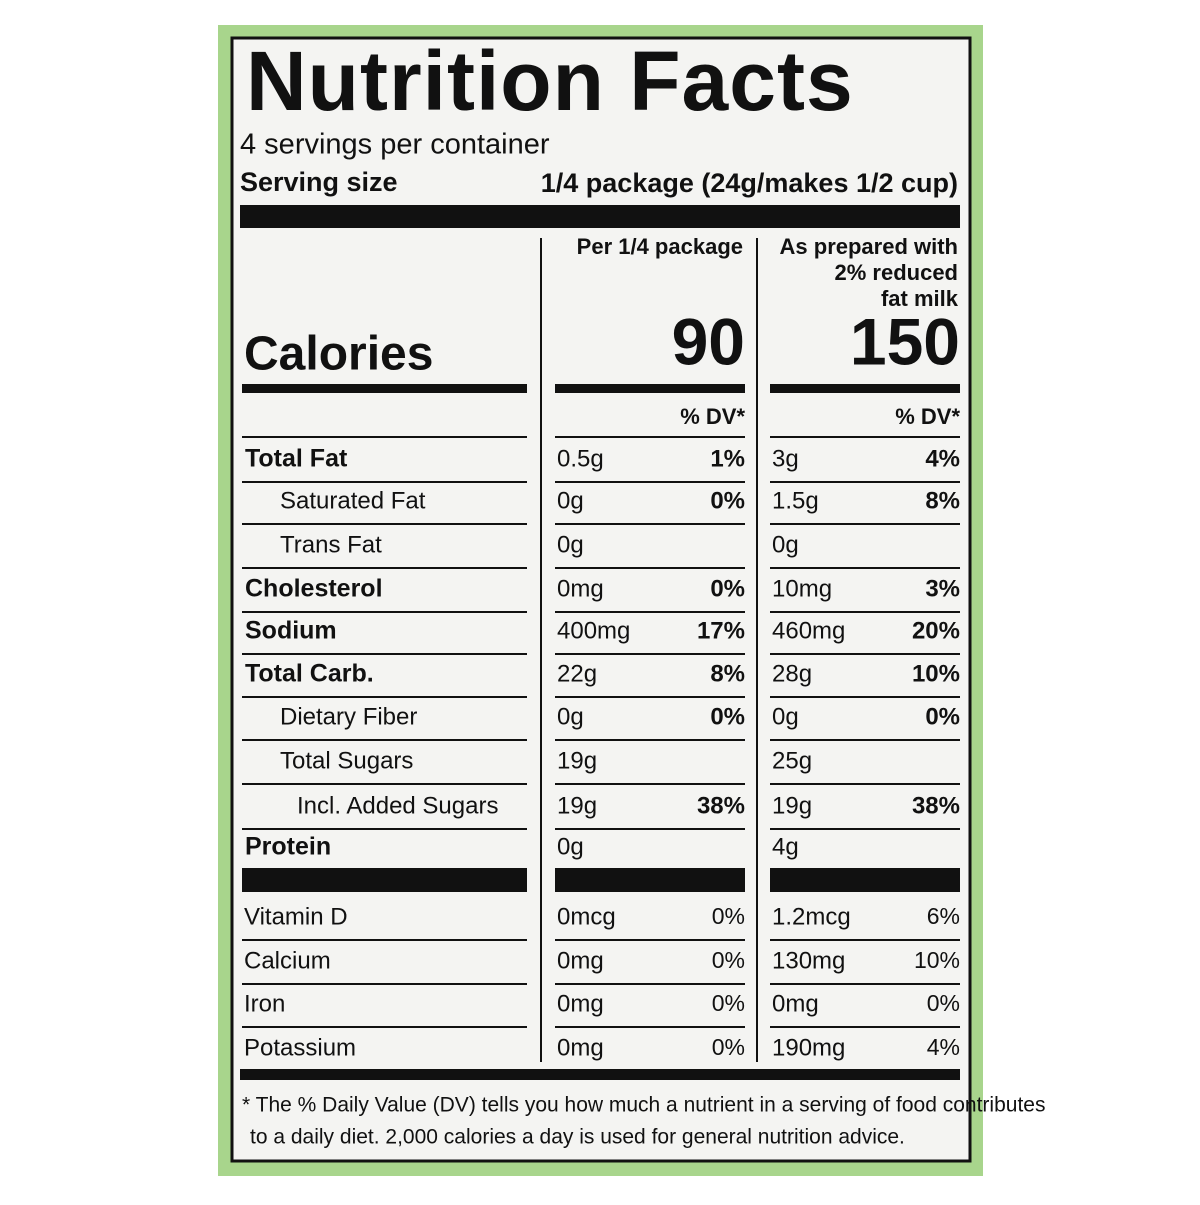 The height and width of the screenshot is (1205, 1200). Describe the element at coordinates (897, 272) in the screenshot. I see `column-header: 2% reduced` at that location.